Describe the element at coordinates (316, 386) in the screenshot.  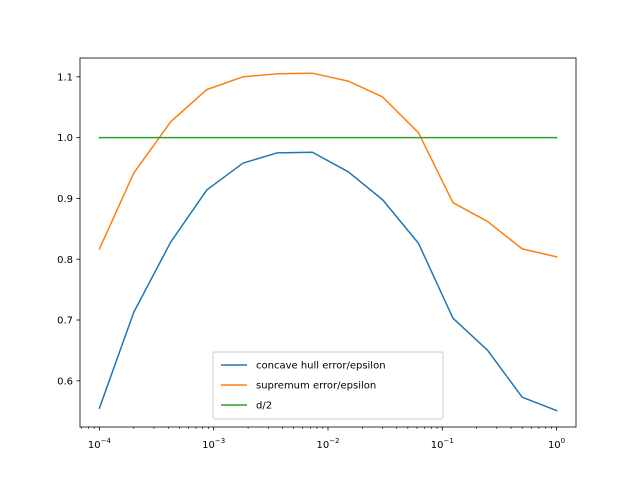
I see `legend-label-1: supremum error/epsilon` at that location.